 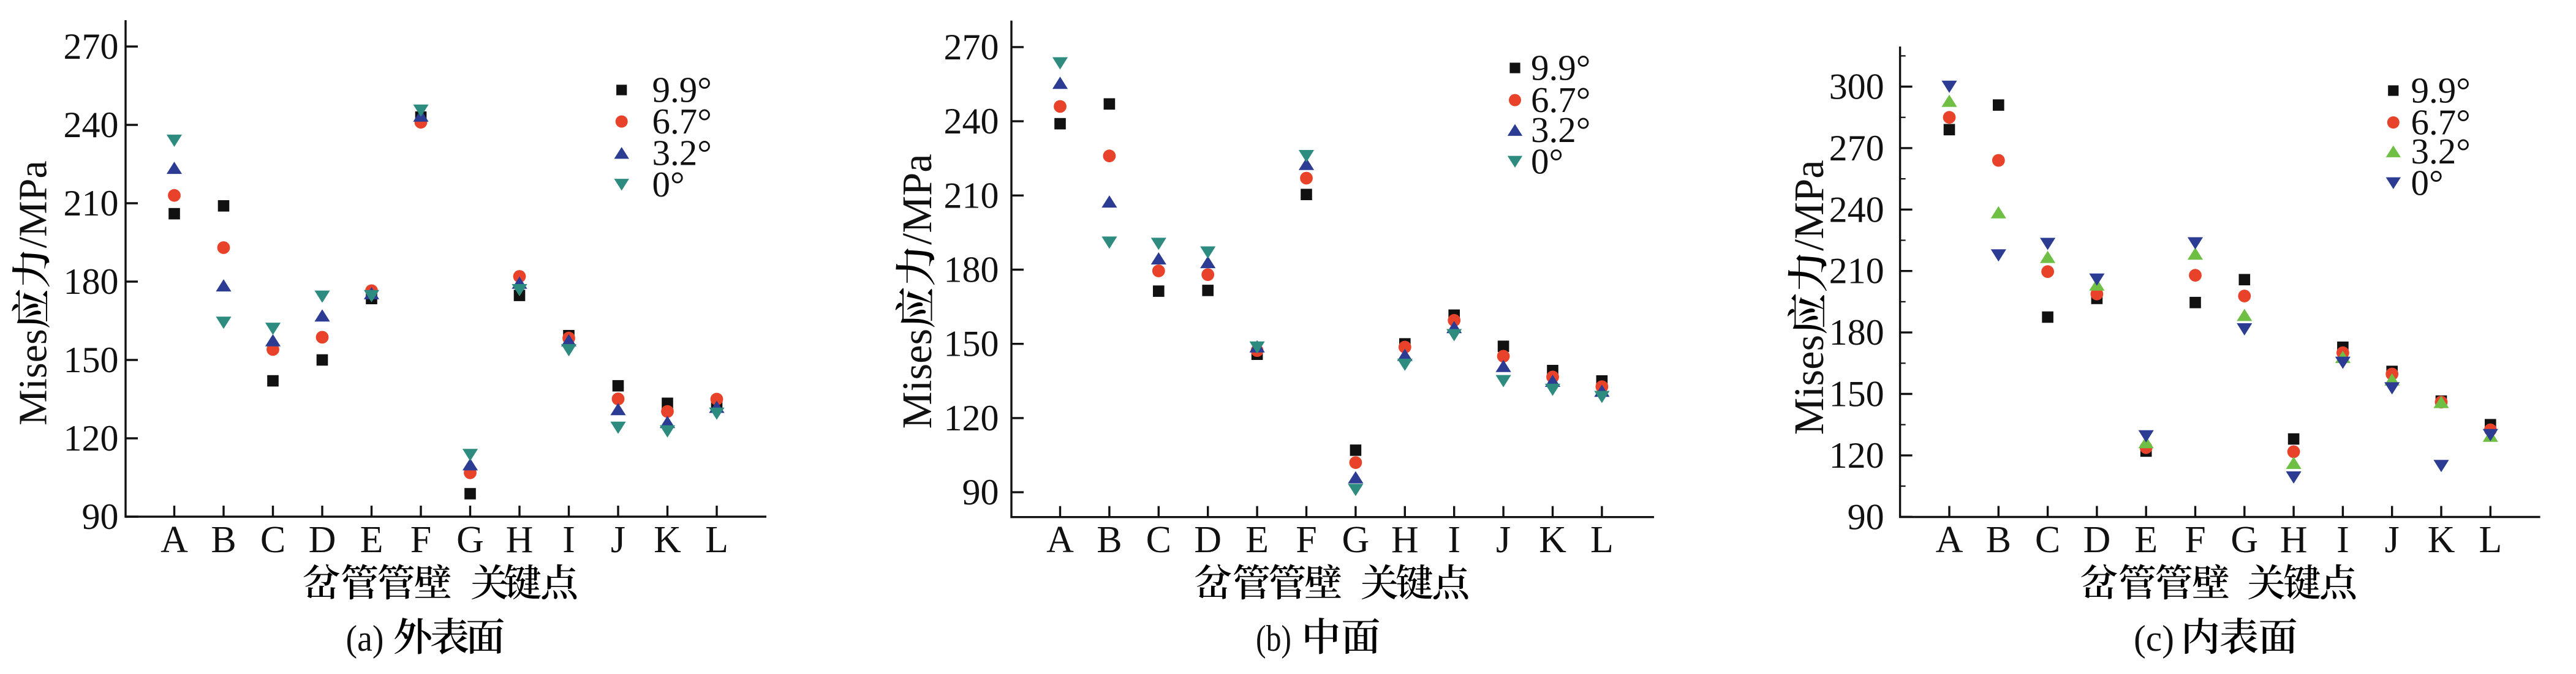 I want to click on svg-text: (b), so click(x=1273, y=639).